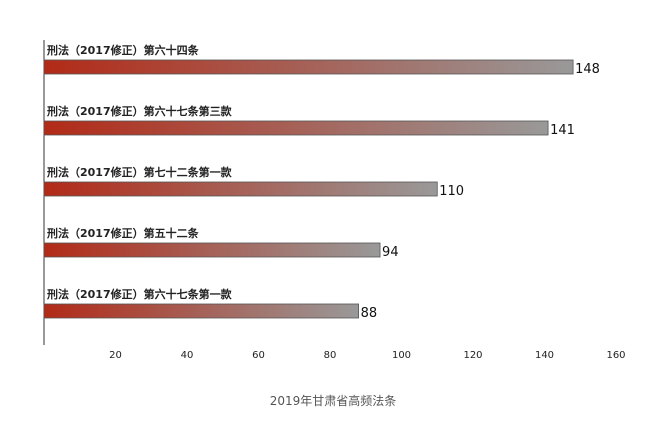  What do you see at coordinates (587, 69) in the screenshot?
I see `value-label: 148` at bounding box center [587, 69].